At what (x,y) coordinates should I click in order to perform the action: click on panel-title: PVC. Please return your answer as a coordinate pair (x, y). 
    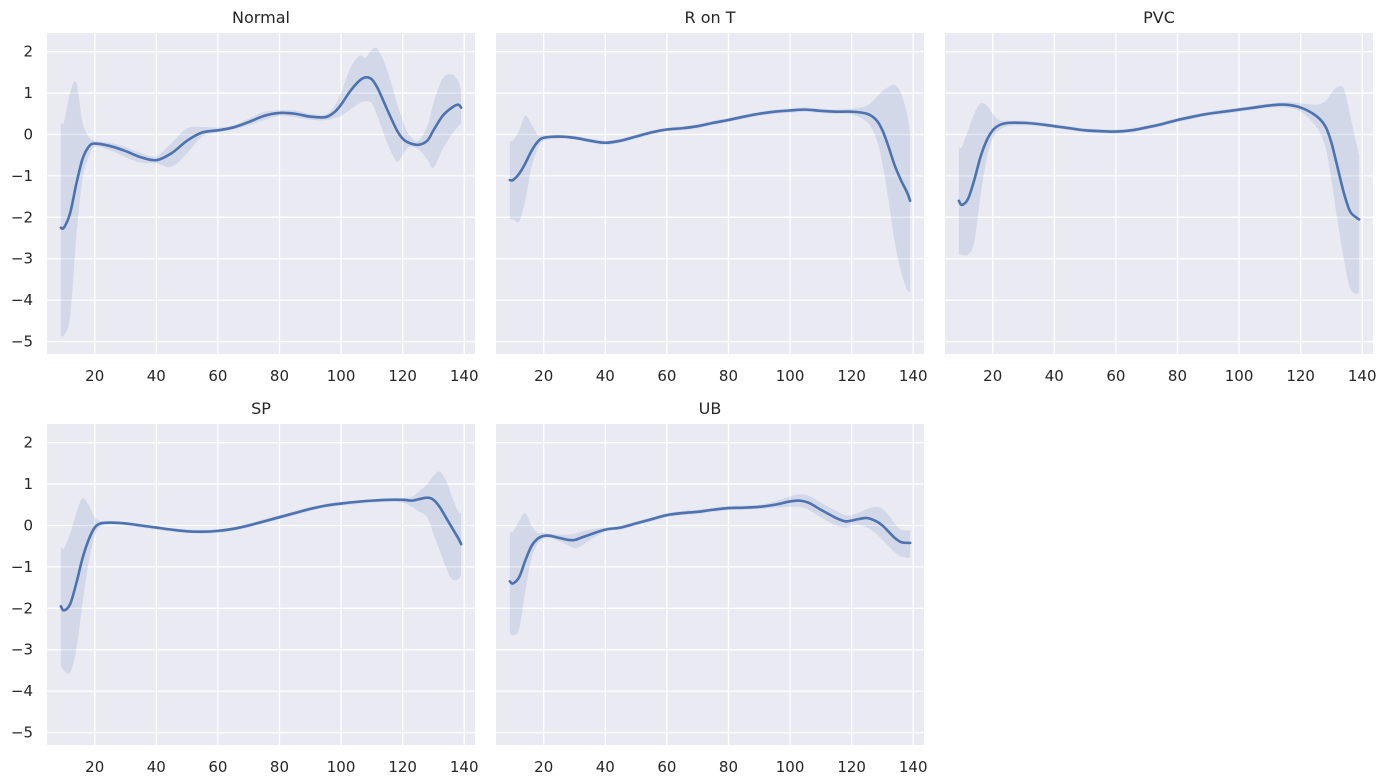
    Looking at the image, I should click on (1159, 17).